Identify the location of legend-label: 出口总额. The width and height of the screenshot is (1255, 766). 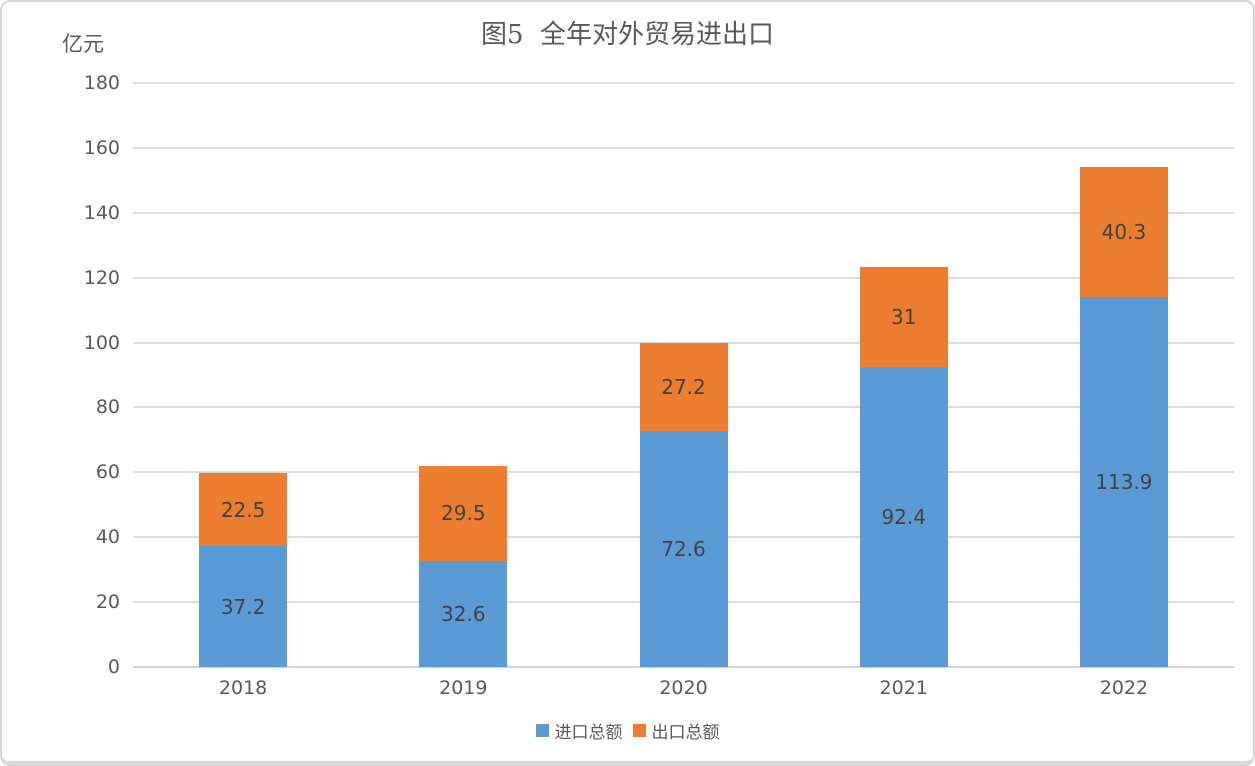
(685, 733).